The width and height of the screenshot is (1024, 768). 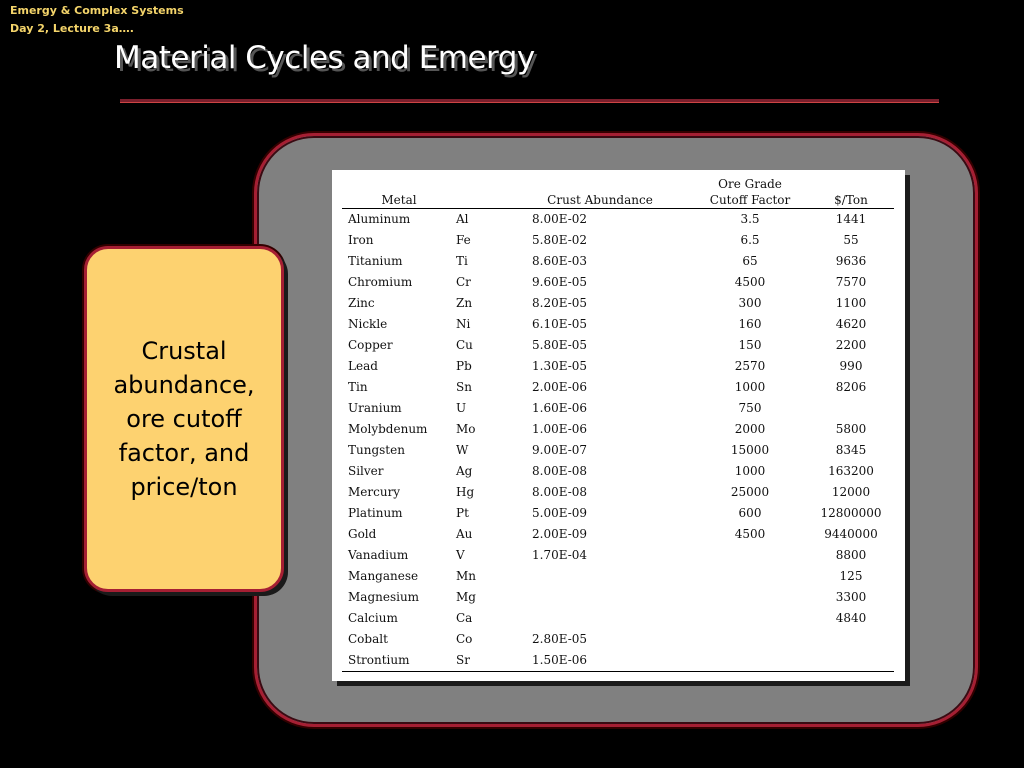 What do you see at coordinates (560, 282) in the screenshot?
I see `cell-crust-abundance: 9.60E-05` at bounding box center [560, 282].